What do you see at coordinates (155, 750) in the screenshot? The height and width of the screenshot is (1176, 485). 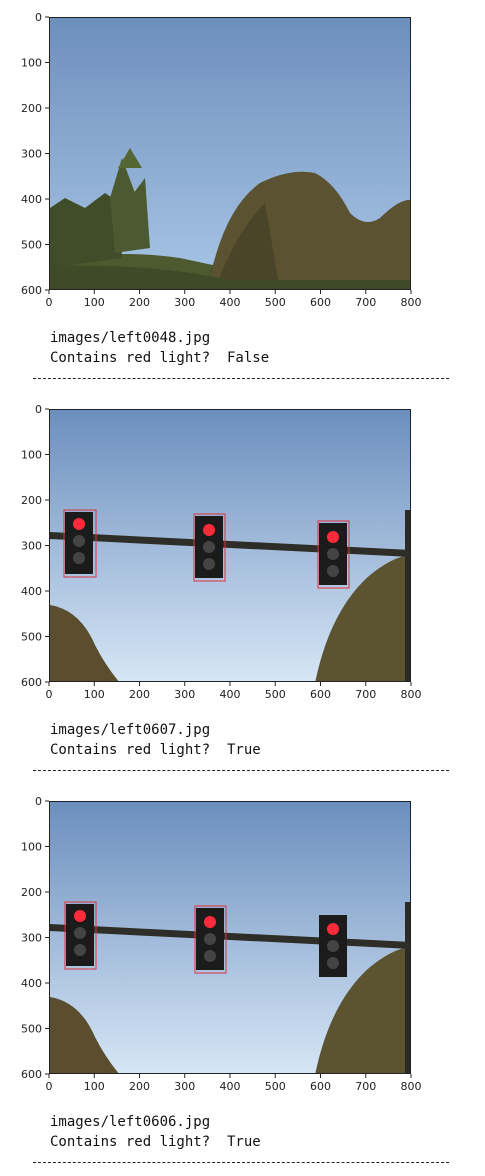 I see `output-result-2: Contains red light? True` at bounding box center [155, 750].